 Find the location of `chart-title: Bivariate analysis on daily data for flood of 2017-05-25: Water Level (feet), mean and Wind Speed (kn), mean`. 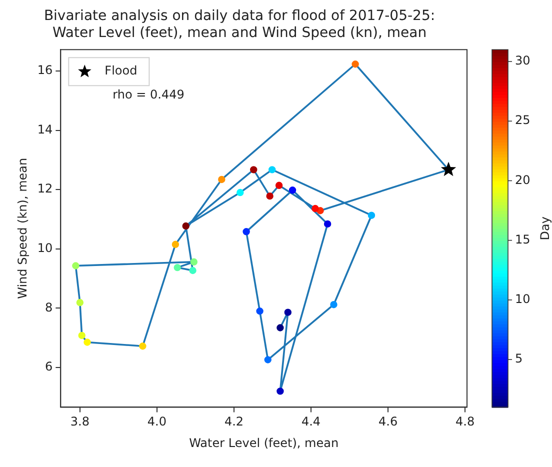

chart-title: Bivariate analysis on daily data for flood of 2017-05-25: Water Level (feet), mean and Wind Speed (kn), mean is located at coordinates (240, 24).